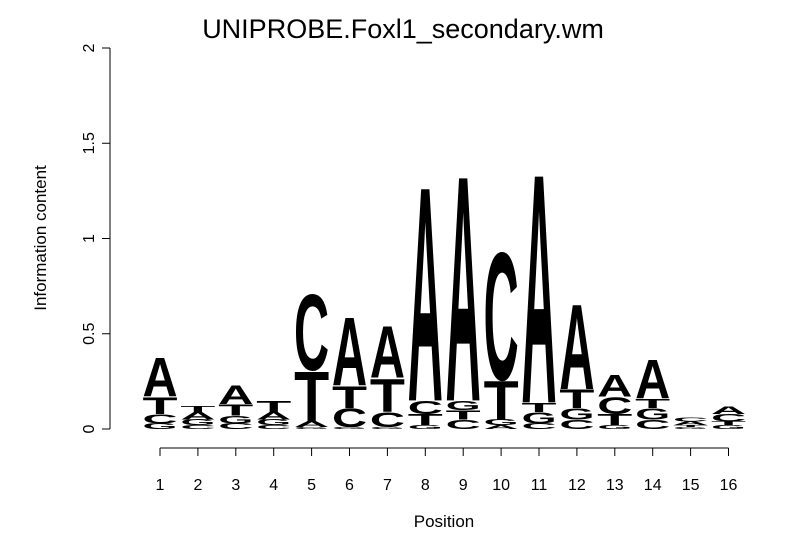  What do you see at coordinates (403, 29) in the screenshot?
I see `chart-title: UNIPROBE.Foxl1_secondary.wm` at bounding box center [403, 29].